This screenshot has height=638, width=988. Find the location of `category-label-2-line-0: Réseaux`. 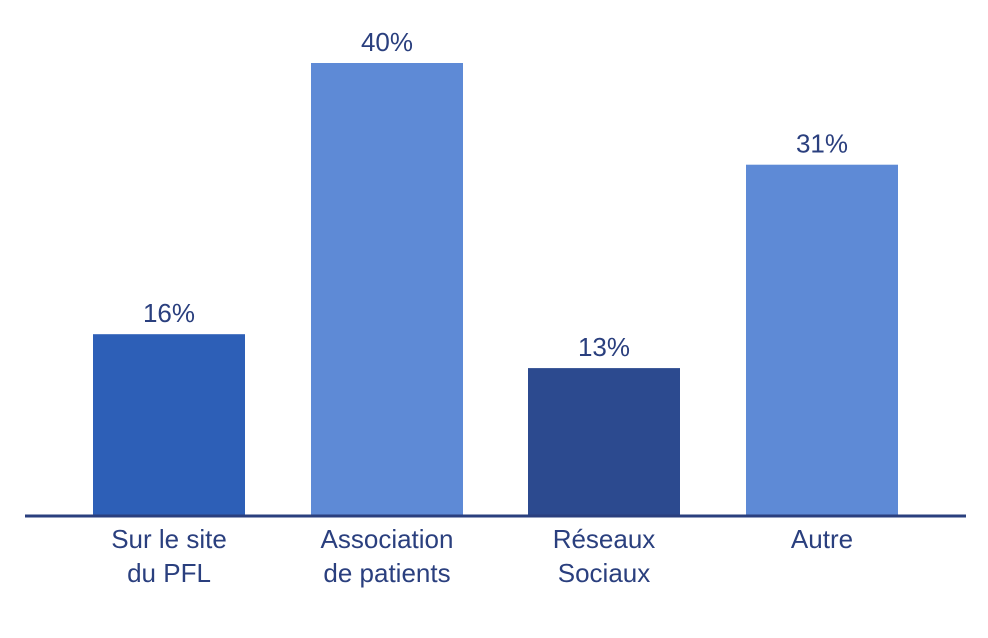

category-label-2-line-0: Réseaux is located at coordinates (604, 539).